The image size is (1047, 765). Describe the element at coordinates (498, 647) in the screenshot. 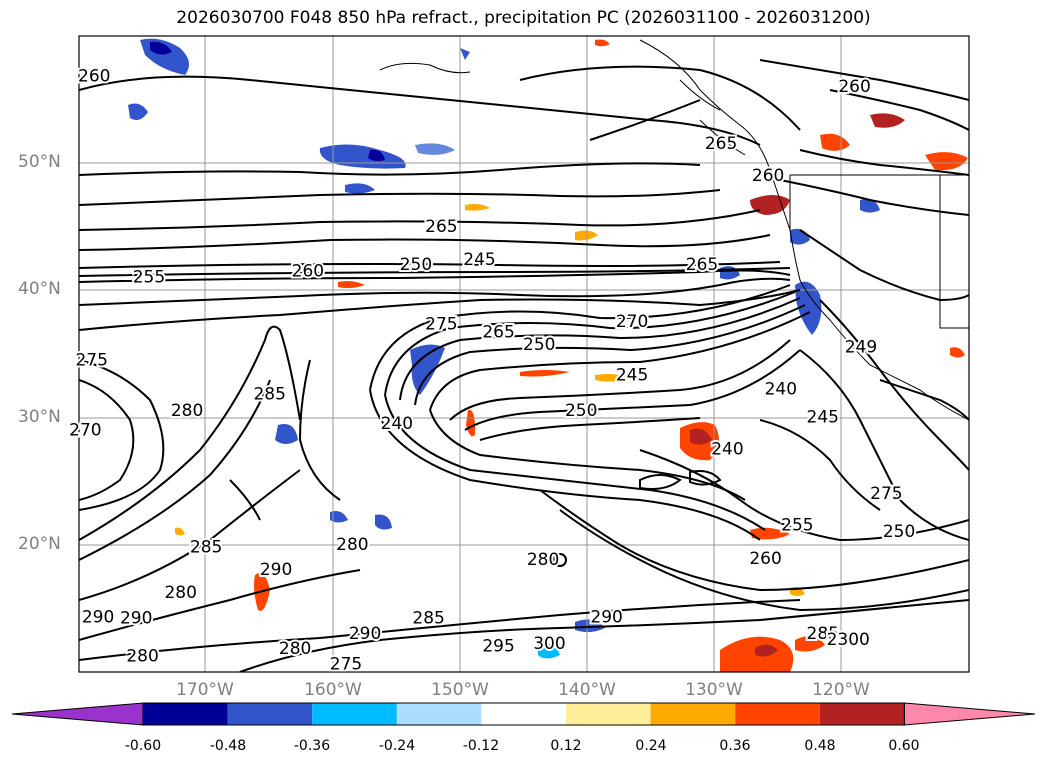

I see `contour-label: 295` at that location.